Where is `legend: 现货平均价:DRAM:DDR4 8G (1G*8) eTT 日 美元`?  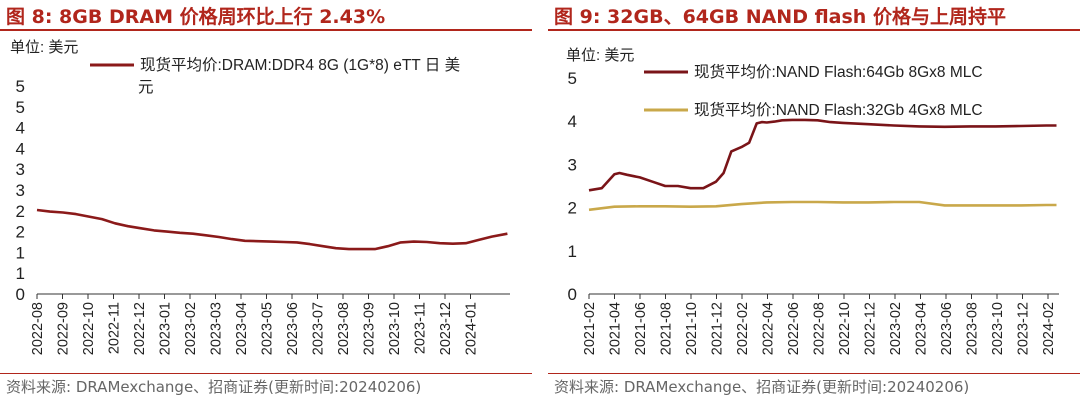 legend: 现货平均价:DRAM:DDR4 8G (1G*8) eTT 日 美元 is located at coordinates (275, 76).